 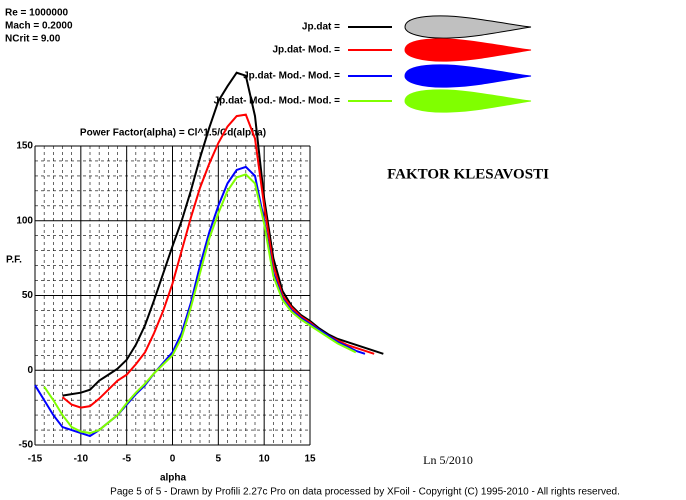 I want to click on chart-title: Power Factor(alpha) = Cl^1.5/Cd(alpha), so click(x=173, y=133).